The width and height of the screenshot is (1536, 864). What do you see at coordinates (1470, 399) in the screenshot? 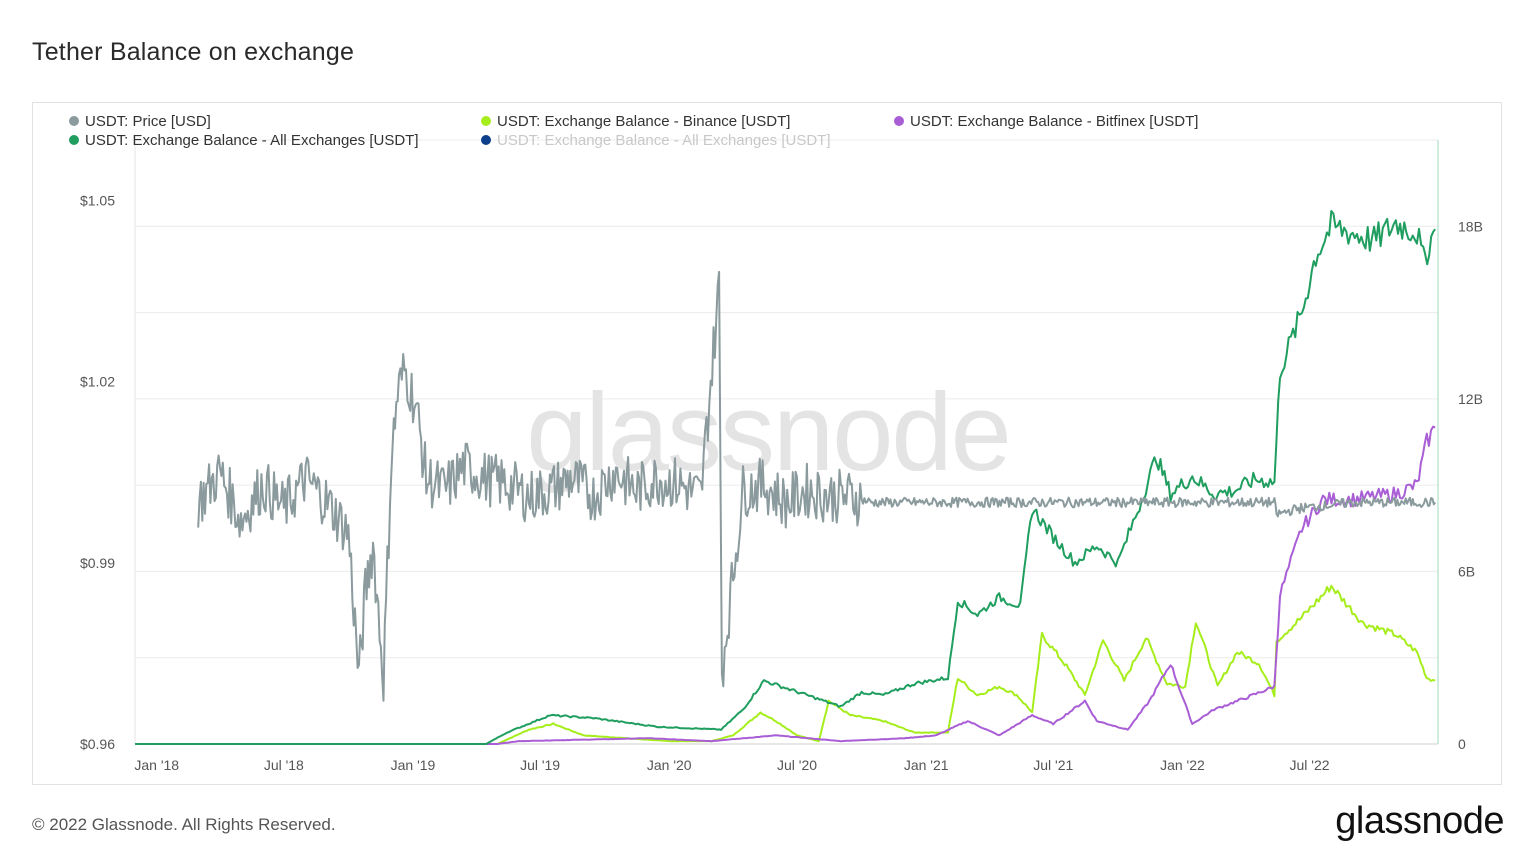
I see `y-right-tick-label: 12B` at bounding box center [1470, 399].